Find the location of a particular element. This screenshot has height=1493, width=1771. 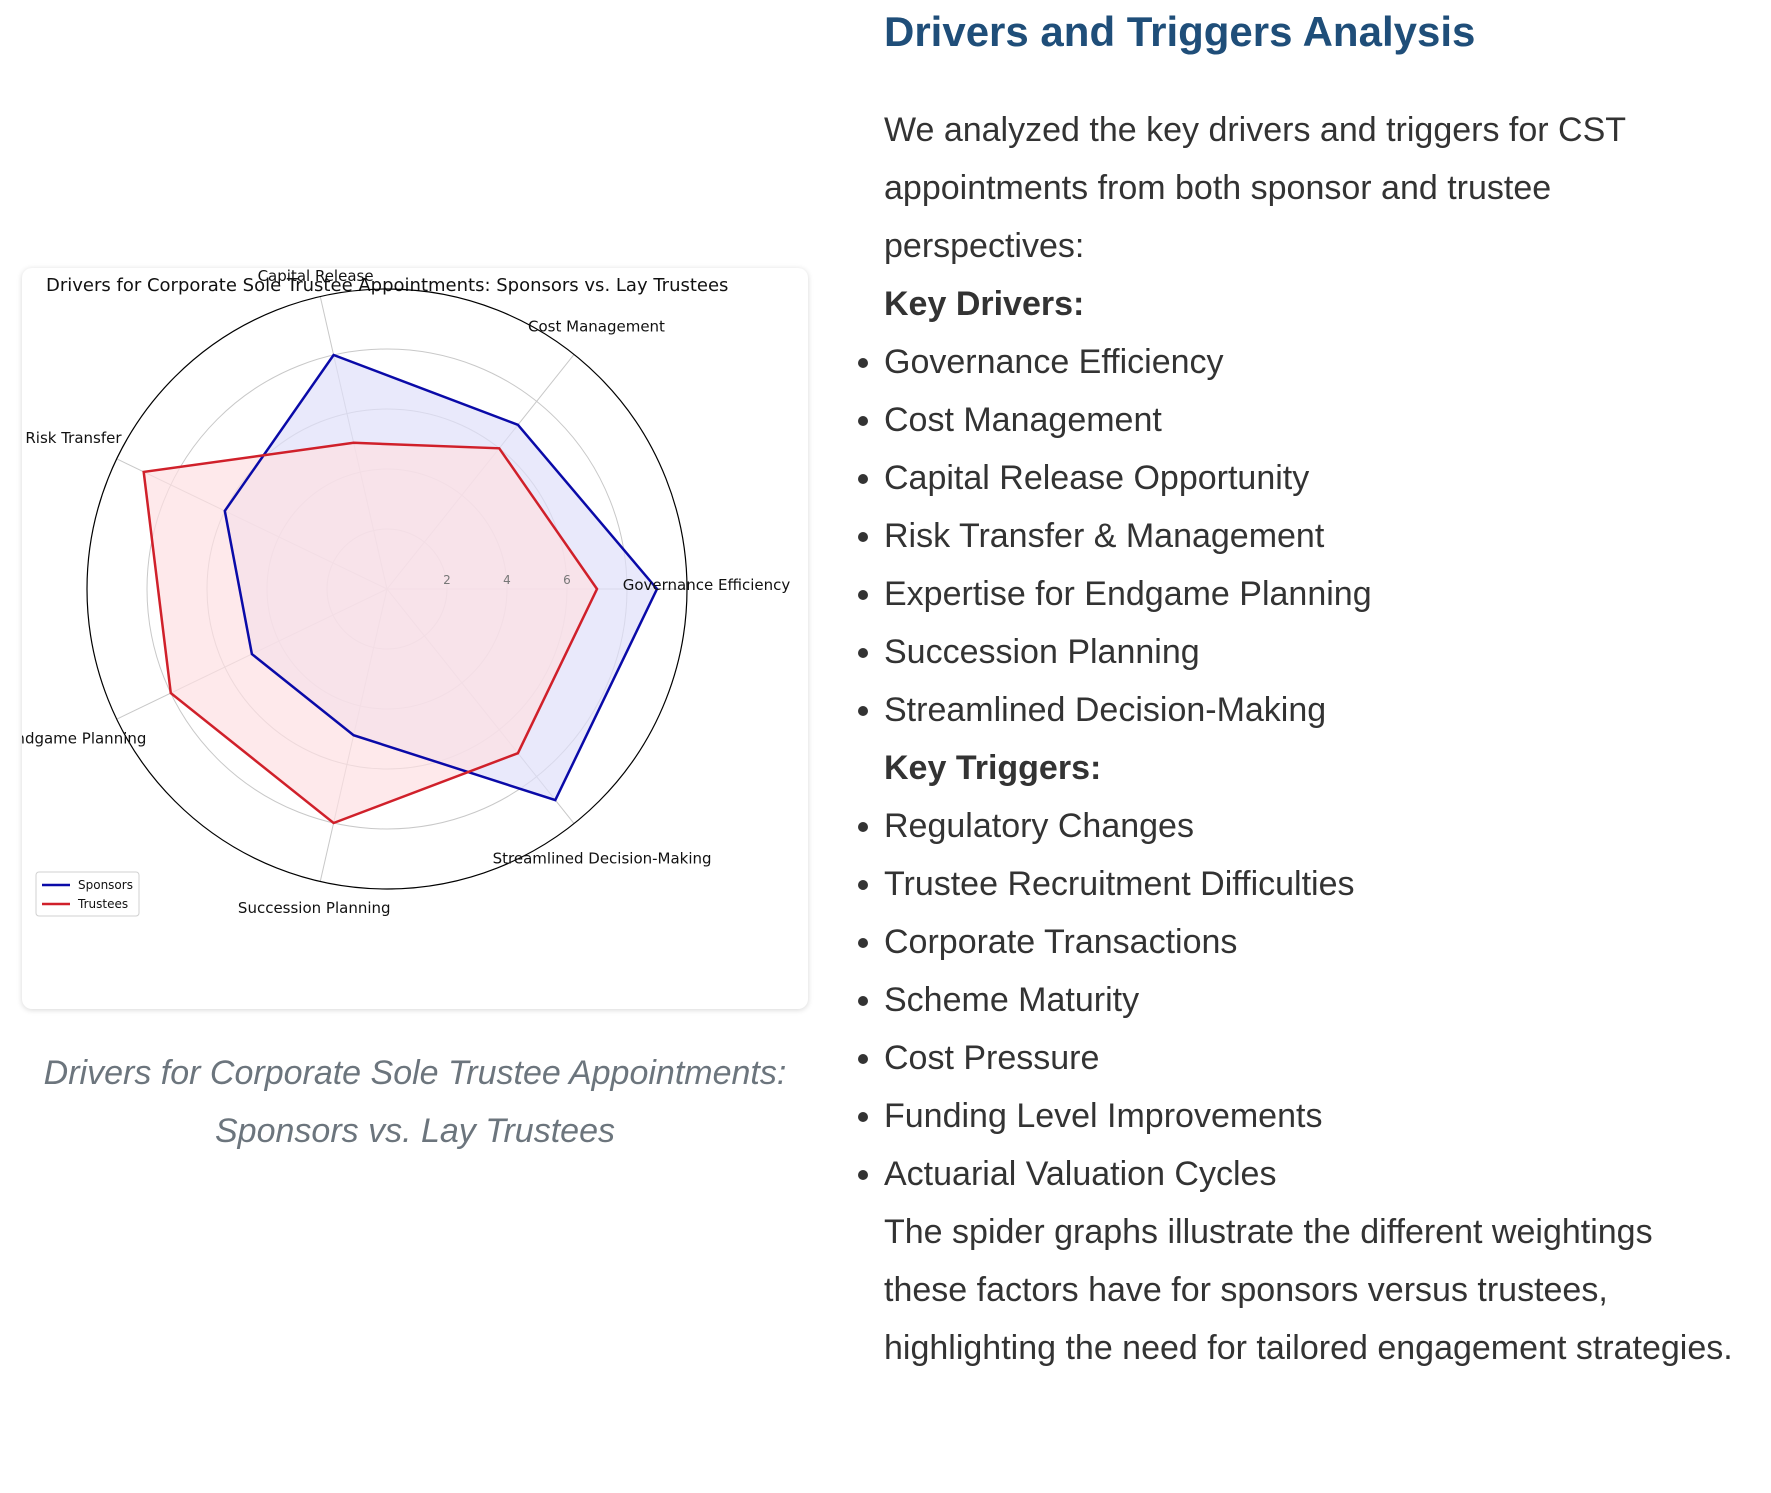

axis-category-label: Risk Transfer is located at coordinates (73, 438).